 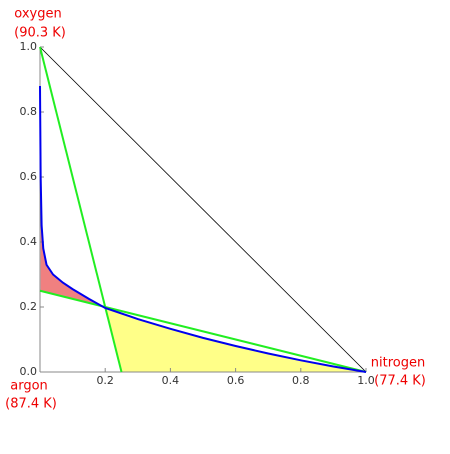 What do you see at coordinates (29, 306) in the screenshot?
I see `y-tick-label: 0.2` at bounding box center [29, 306].